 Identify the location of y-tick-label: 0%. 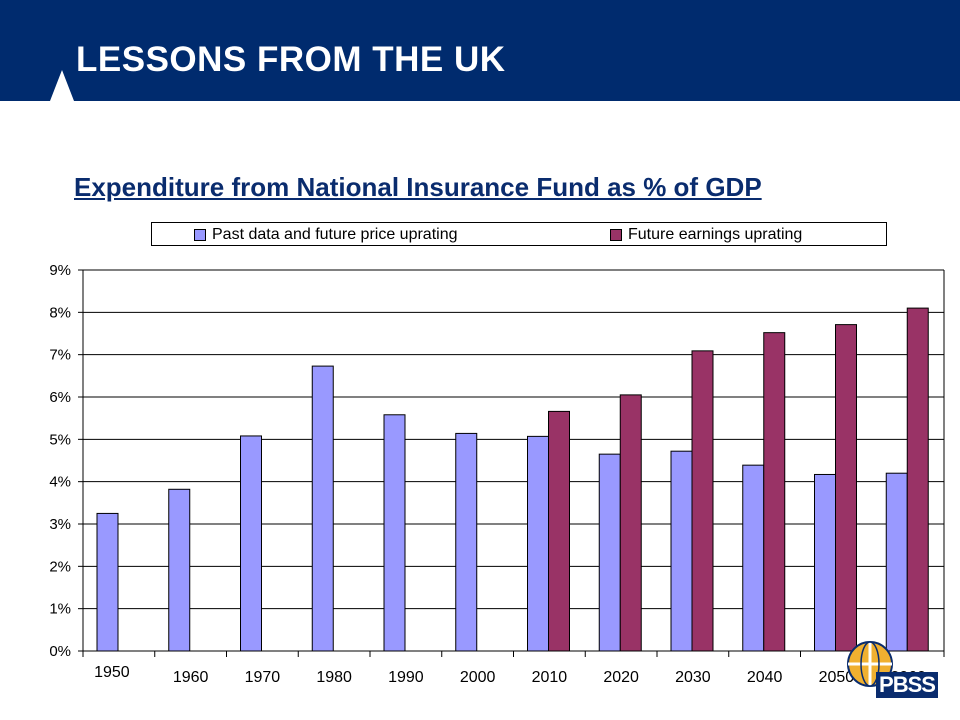
(60, 651).